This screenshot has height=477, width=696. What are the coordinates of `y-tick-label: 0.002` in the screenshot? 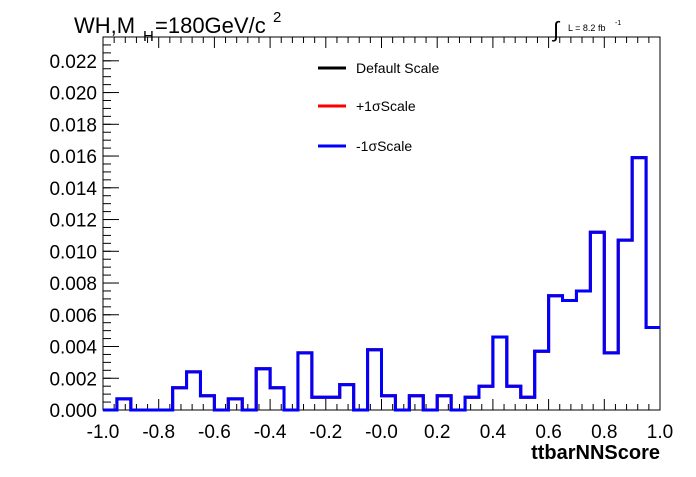 It's located at (73, 379).